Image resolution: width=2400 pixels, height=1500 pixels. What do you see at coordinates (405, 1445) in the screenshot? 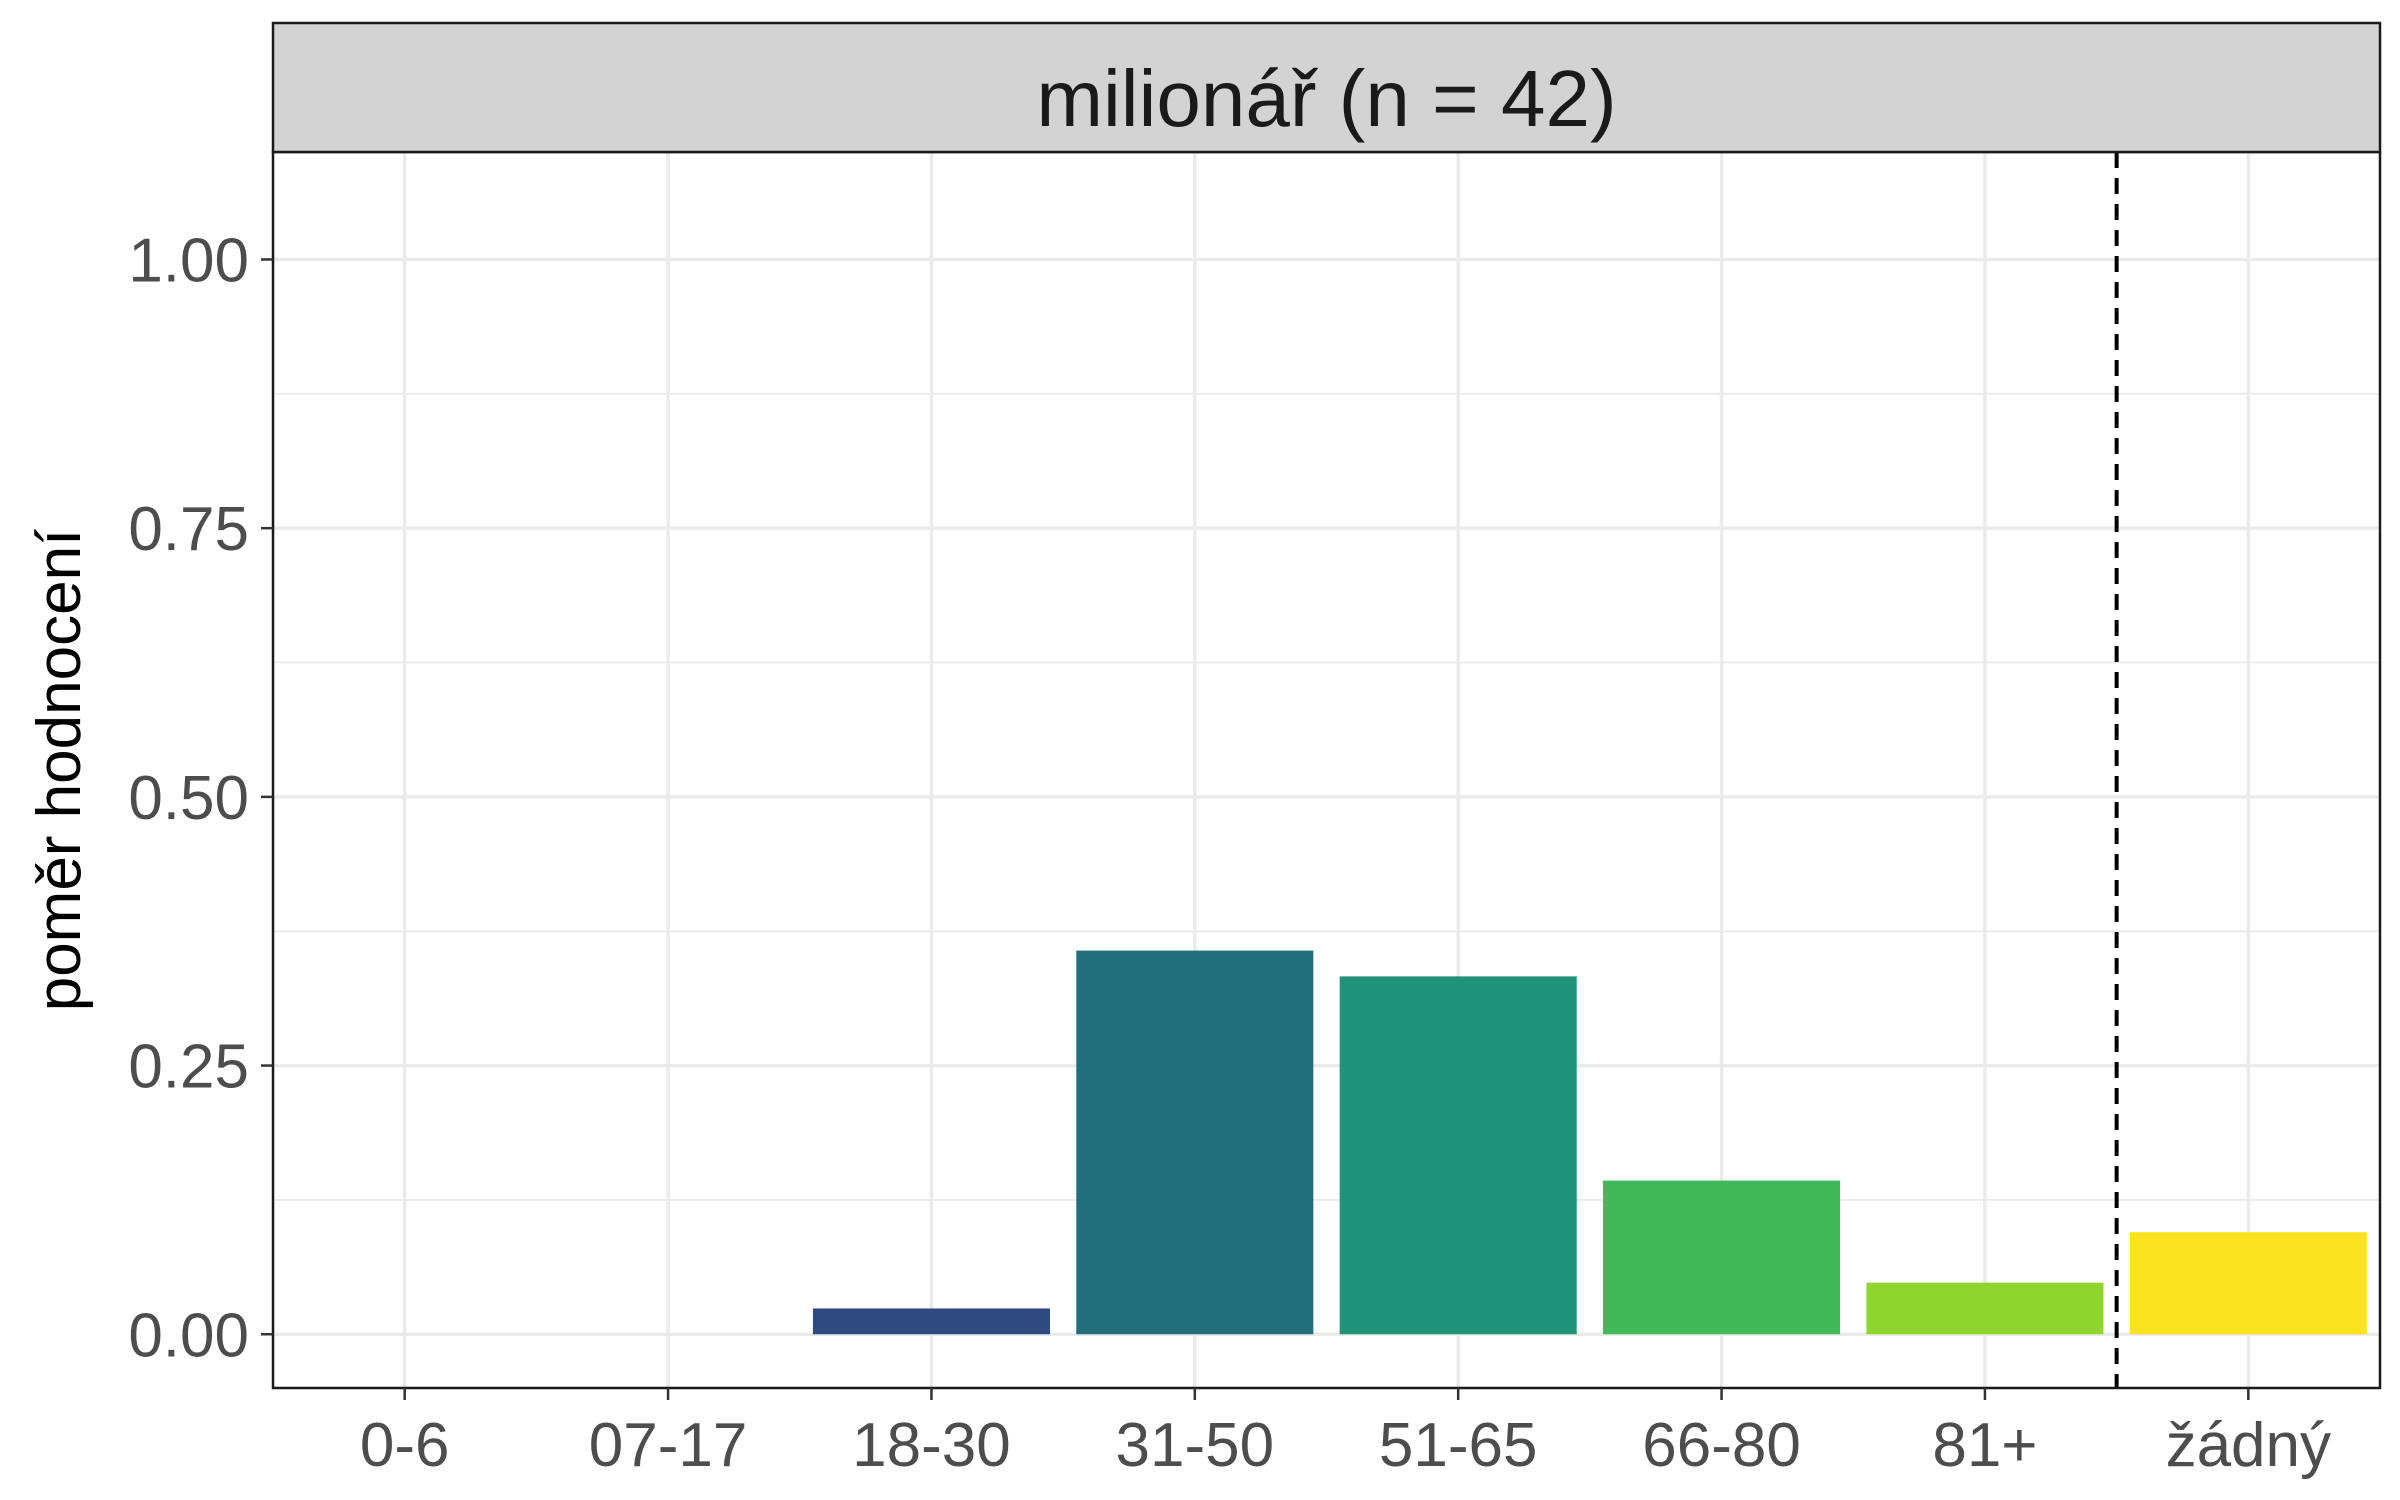
I see `x-tick-label: 0-6` at bounding box center [405, 1445].